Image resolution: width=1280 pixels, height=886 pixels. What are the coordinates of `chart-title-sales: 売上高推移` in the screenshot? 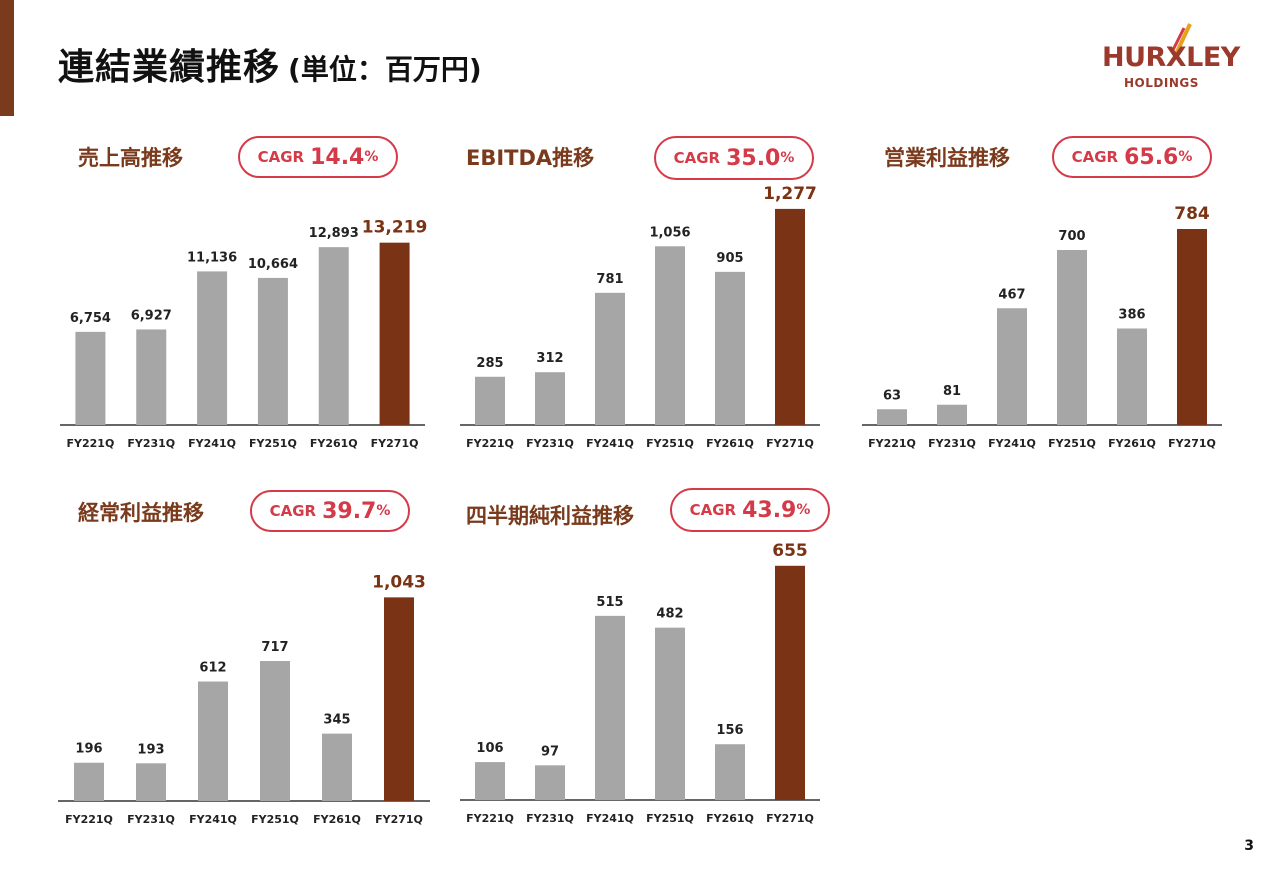 It's located at (130, 158).